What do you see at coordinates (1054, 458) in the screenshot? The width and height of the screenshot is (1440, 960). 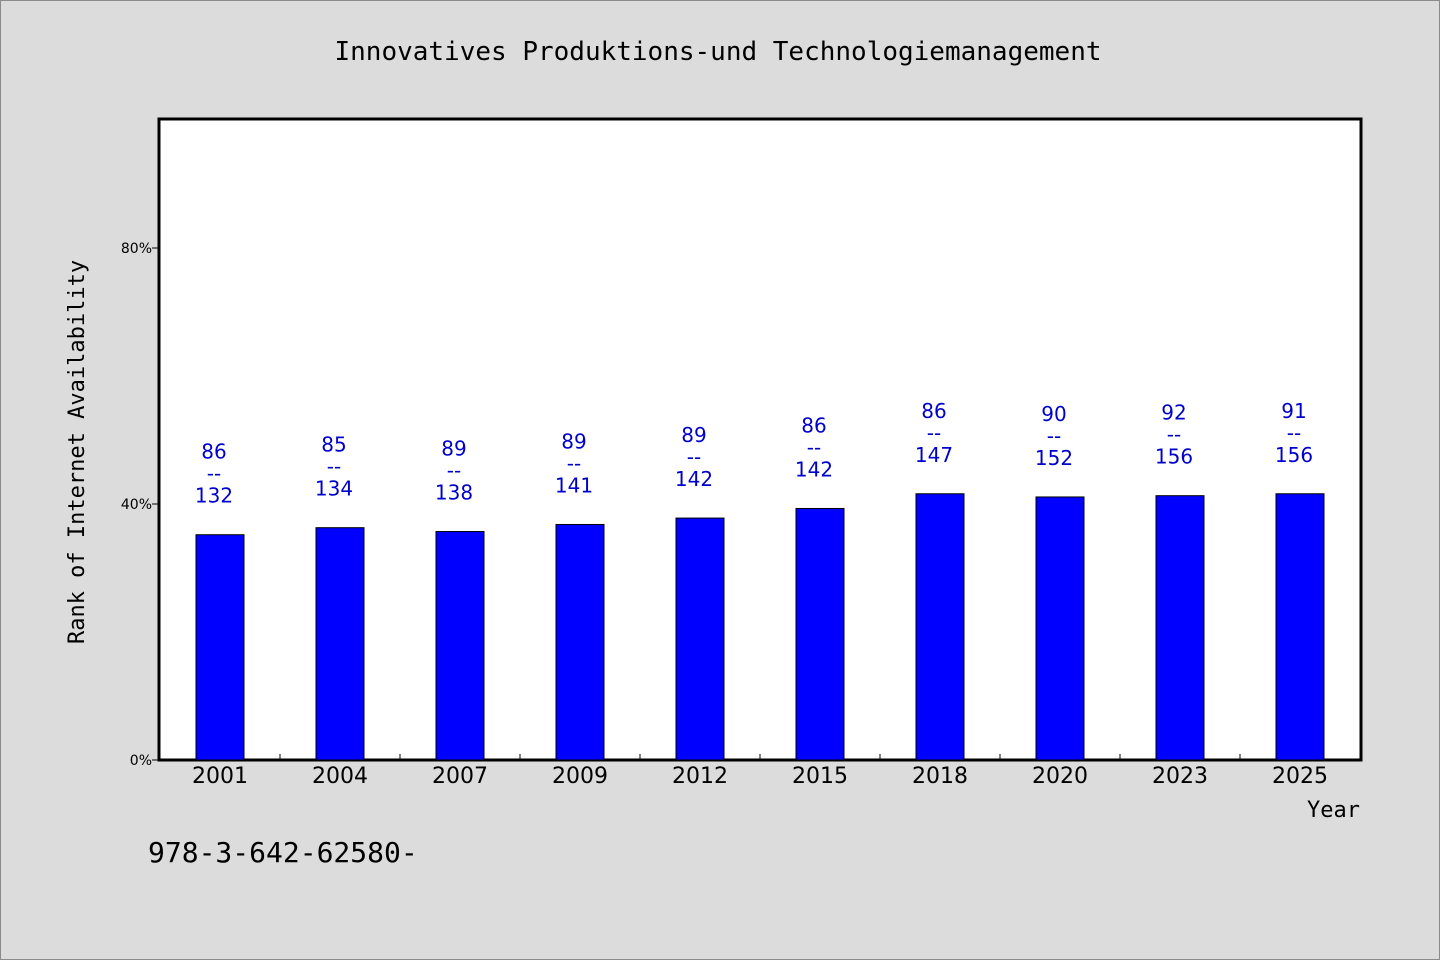 I see `data-label-total-2020: 152` at bounding box center [1054, 458].